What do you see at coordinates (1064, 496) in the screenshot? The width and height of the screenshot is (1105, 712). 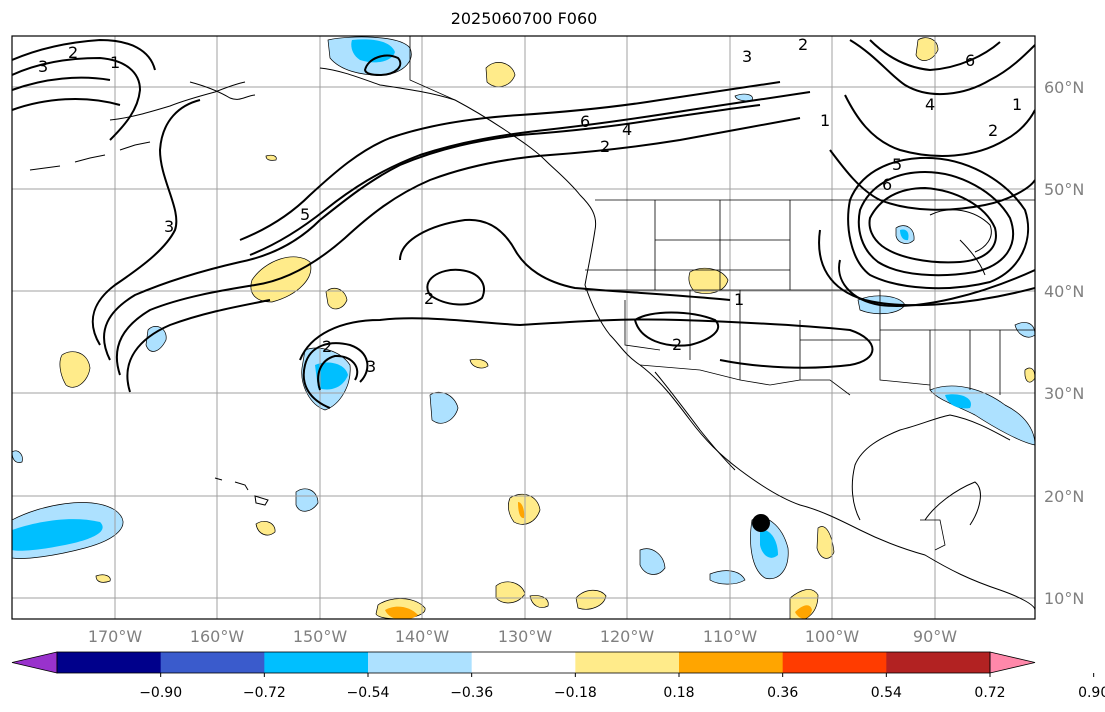 I see `lat-label: 20°N` at bounding box center [1064, 496].